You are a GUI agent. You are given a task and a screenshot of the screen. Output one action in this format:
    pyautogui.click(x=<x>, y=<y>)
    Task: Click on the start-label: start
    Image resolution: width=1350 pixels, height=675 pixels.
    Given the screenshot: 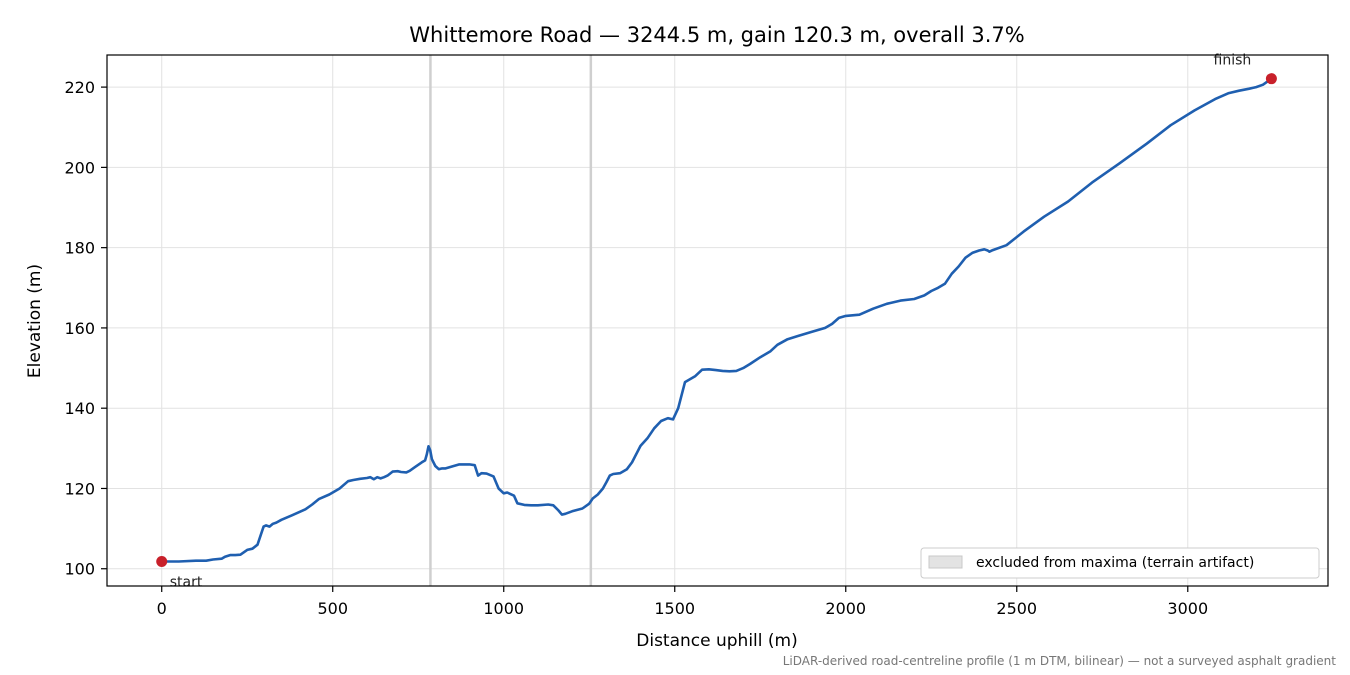 What is the action you would take?
    pyautogui.click(x=186, y=583)
    